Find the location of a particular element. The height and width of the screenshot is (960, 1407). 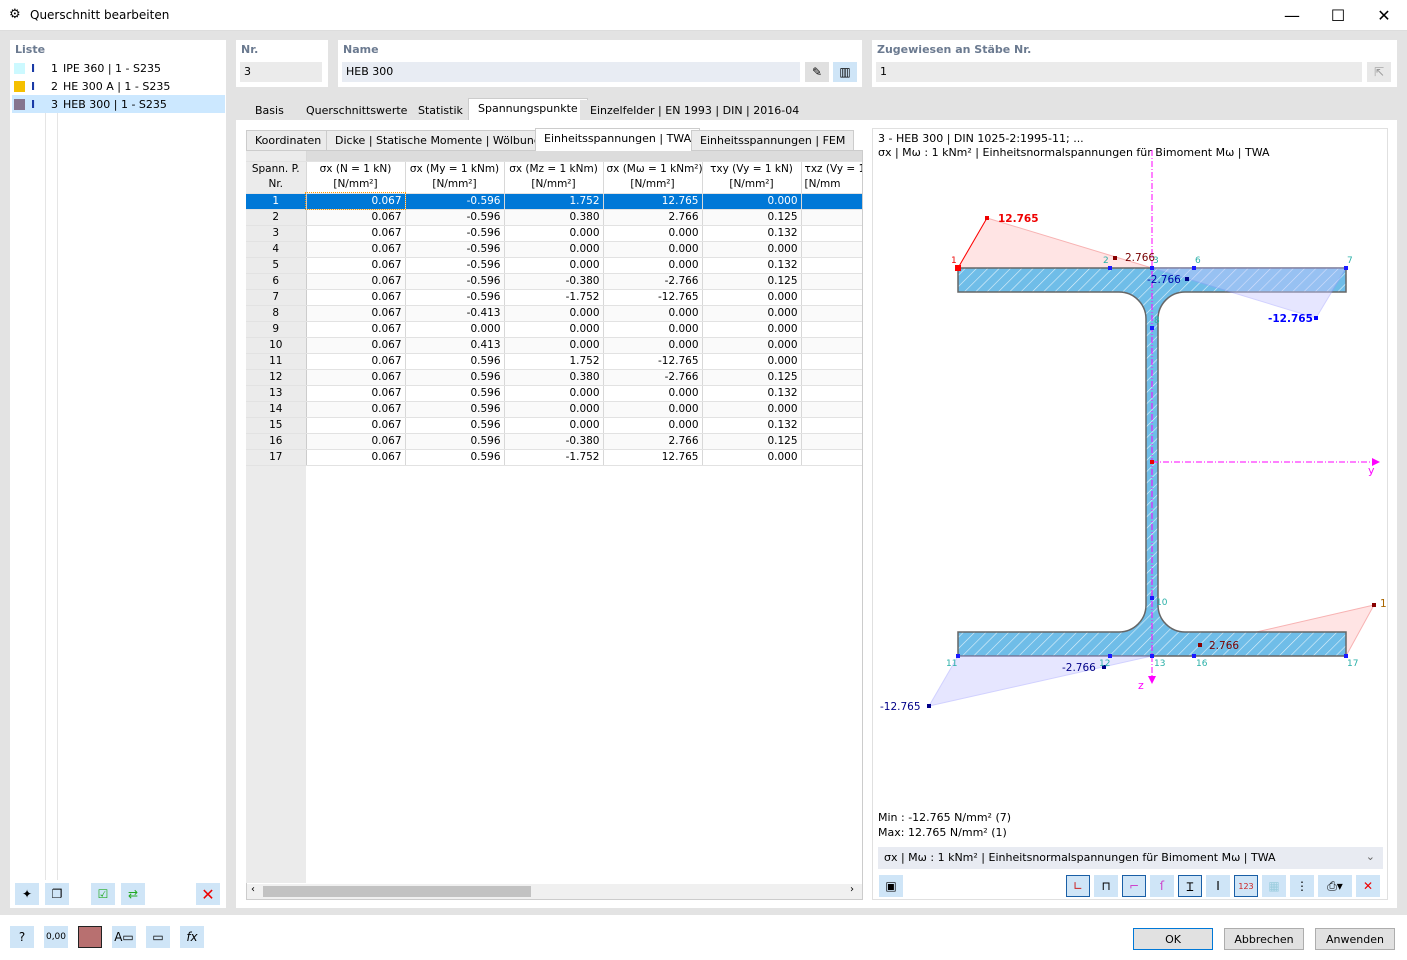

table-cell: 0.413 is located at coordinates (455, 345).